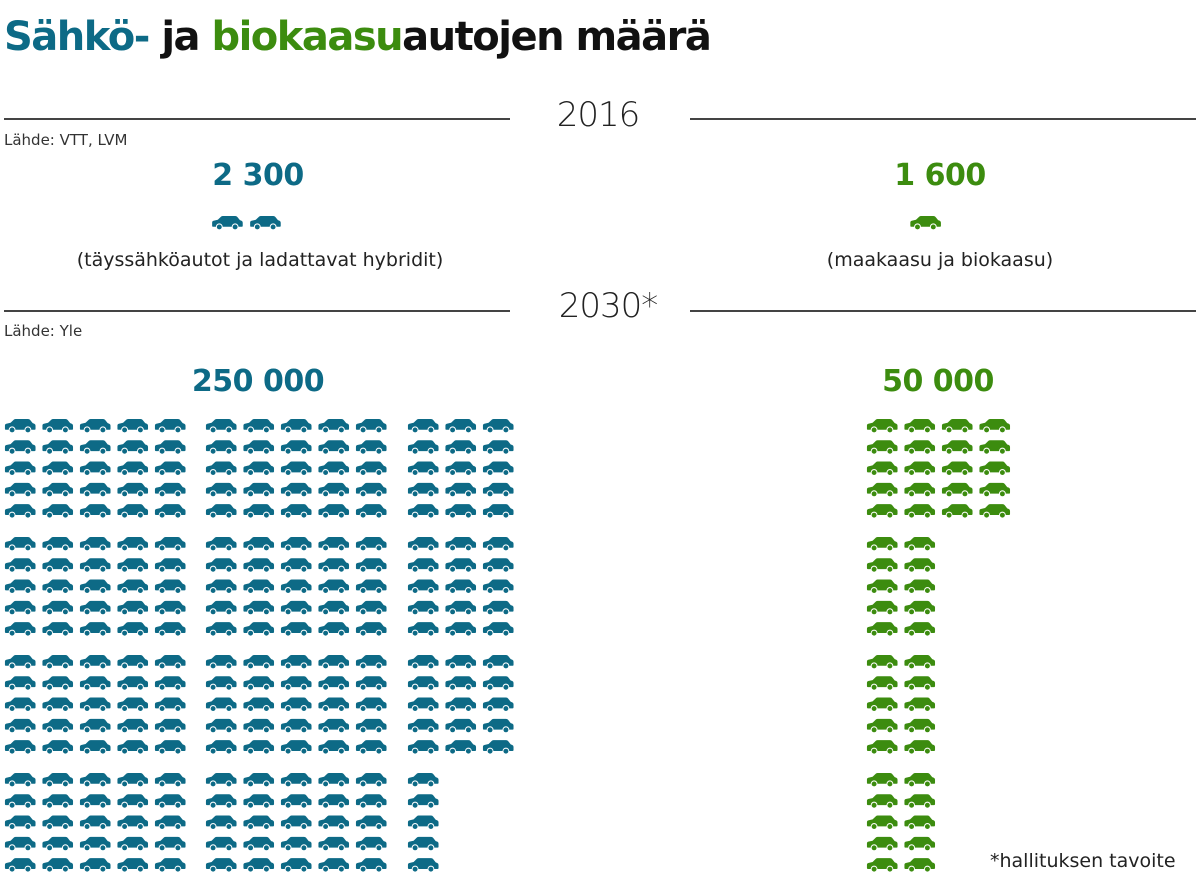 This screenshot has height=886, width=1199. What do you see at coordinates (1083, 861) in the screenshot?
I see `footnote: *hallituksen tavoite` at bounding box center [1083, 861].